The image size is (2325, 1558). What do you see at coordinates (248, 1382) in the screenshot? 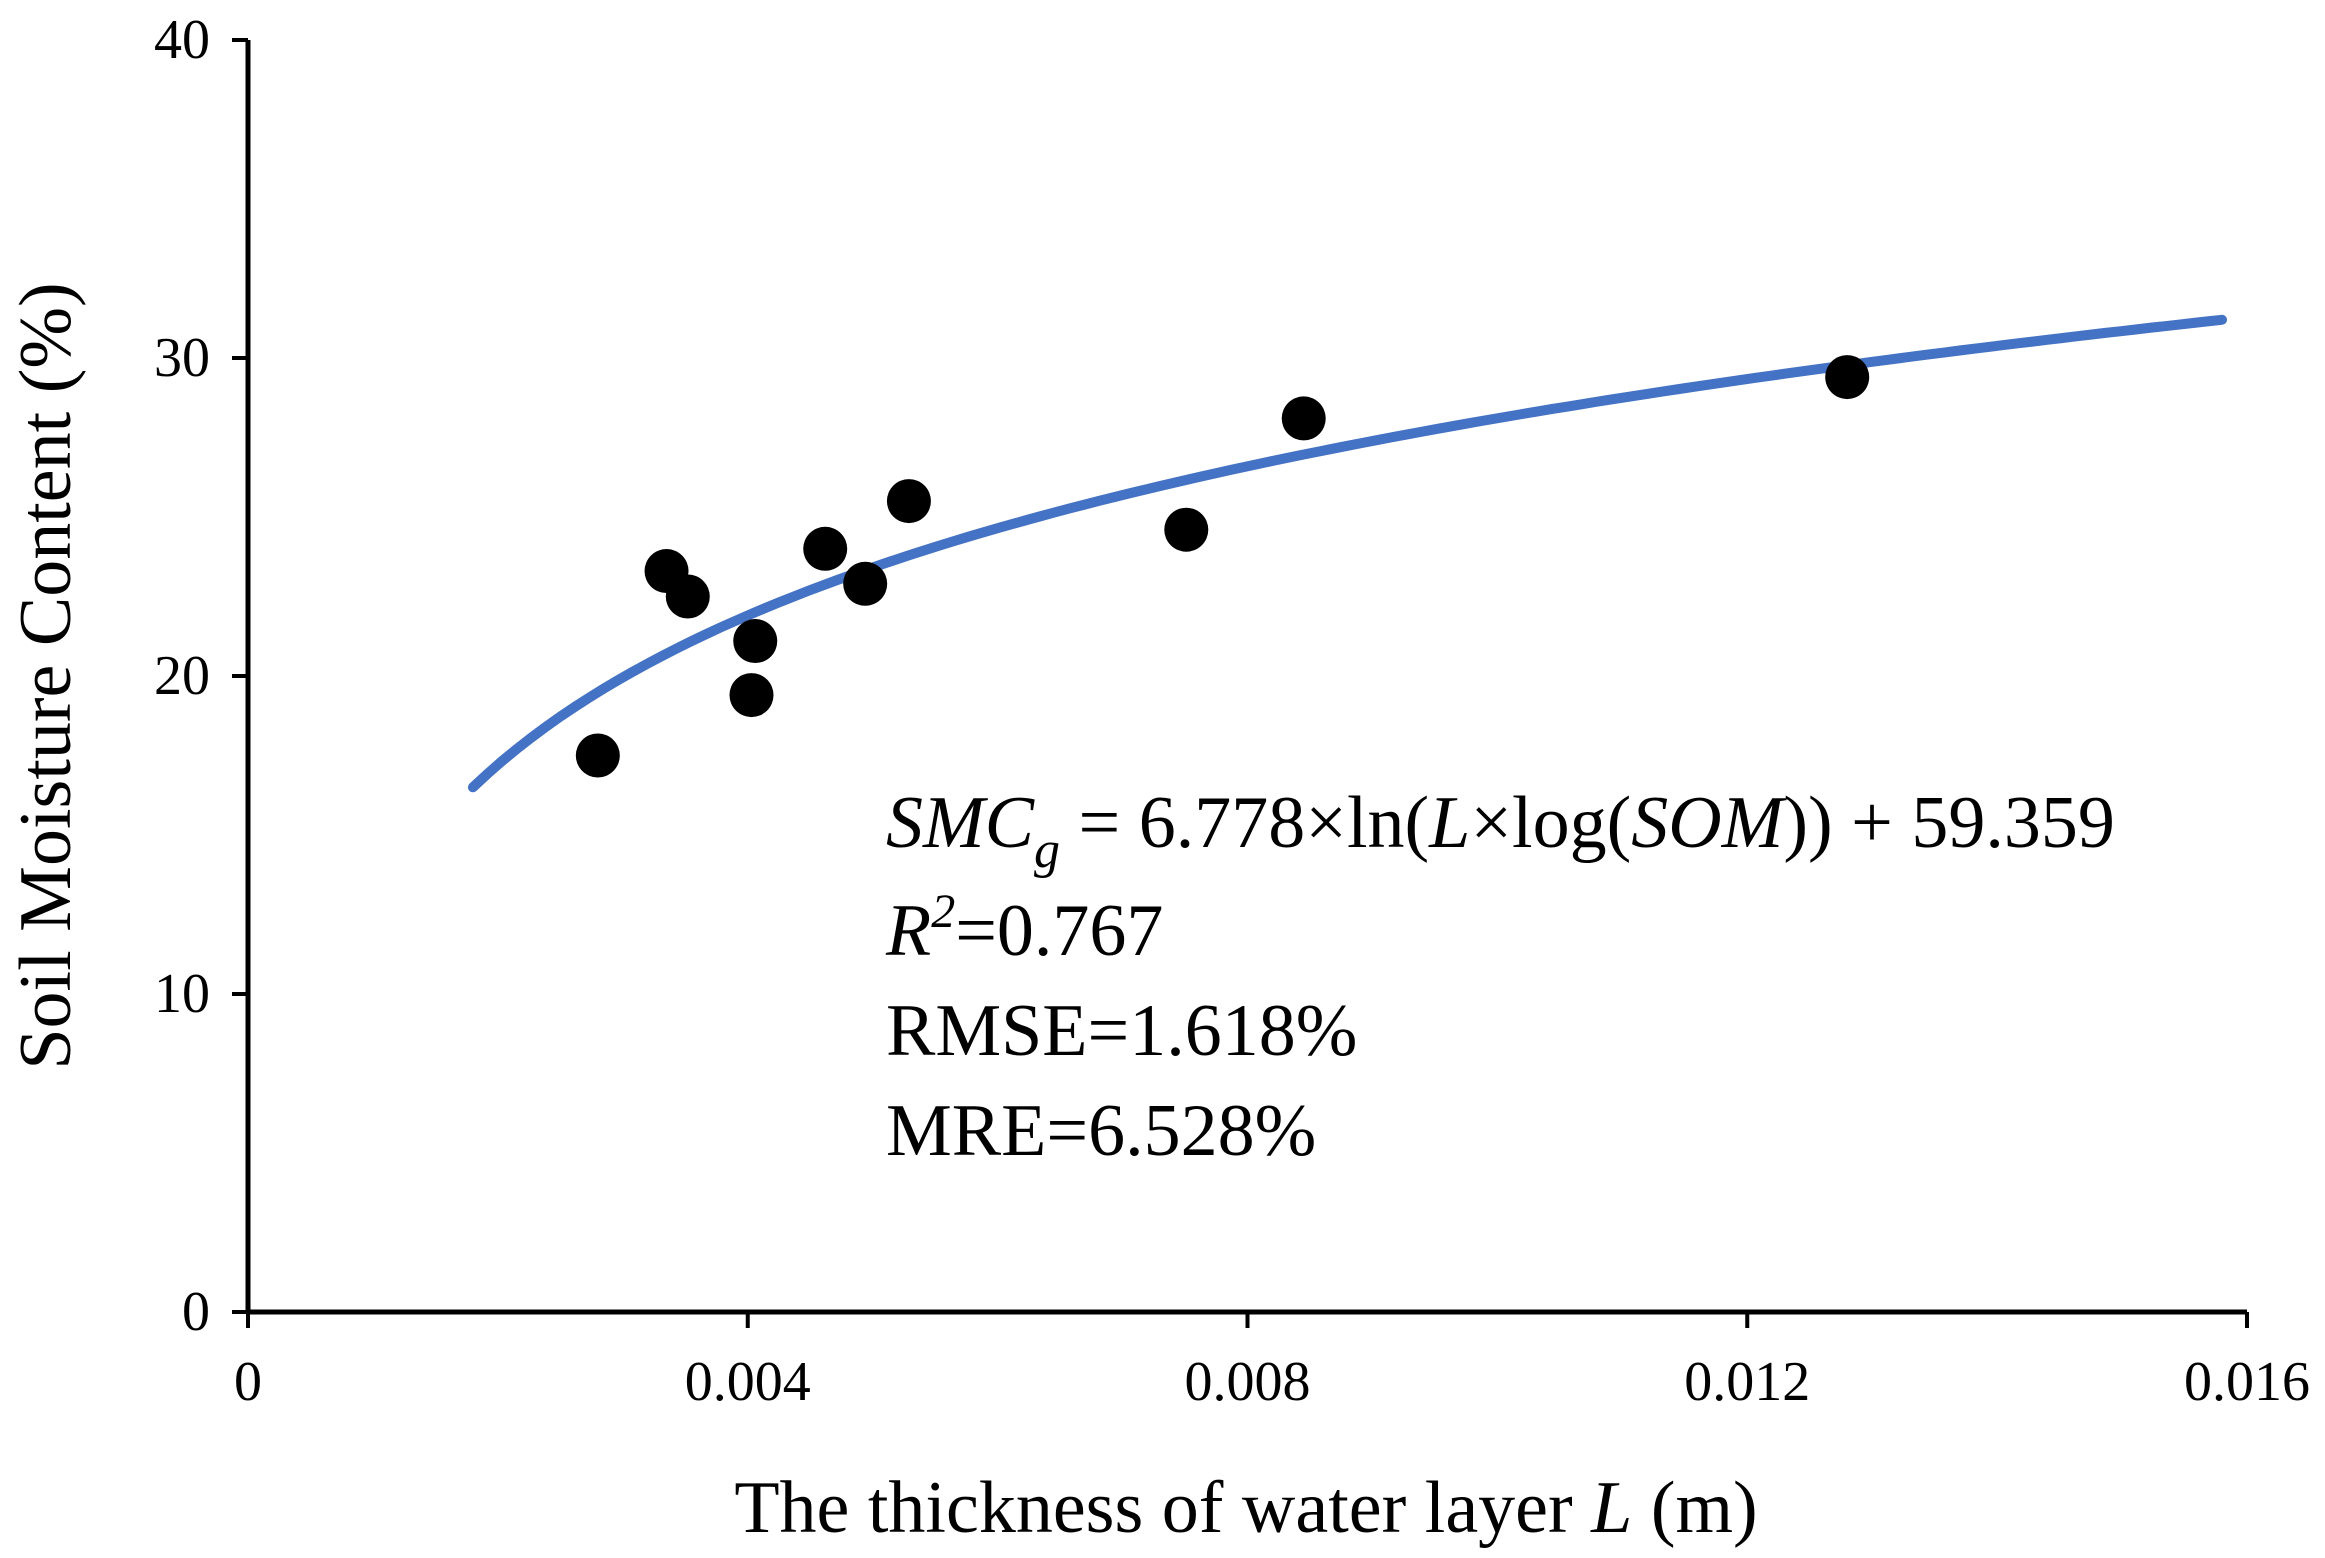
I see `x-tick-label: 0` at bounding box center [248, 1382].